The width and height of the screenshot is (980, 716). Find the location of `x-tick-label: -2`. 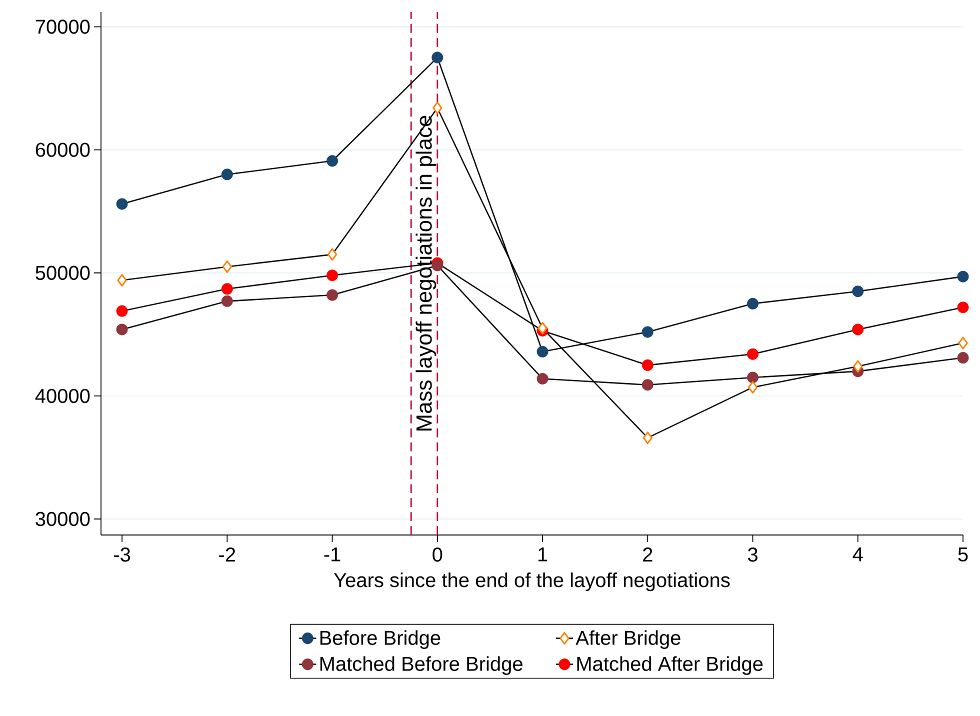

x-tick-label: -2 is located at coordinates (227, 555).